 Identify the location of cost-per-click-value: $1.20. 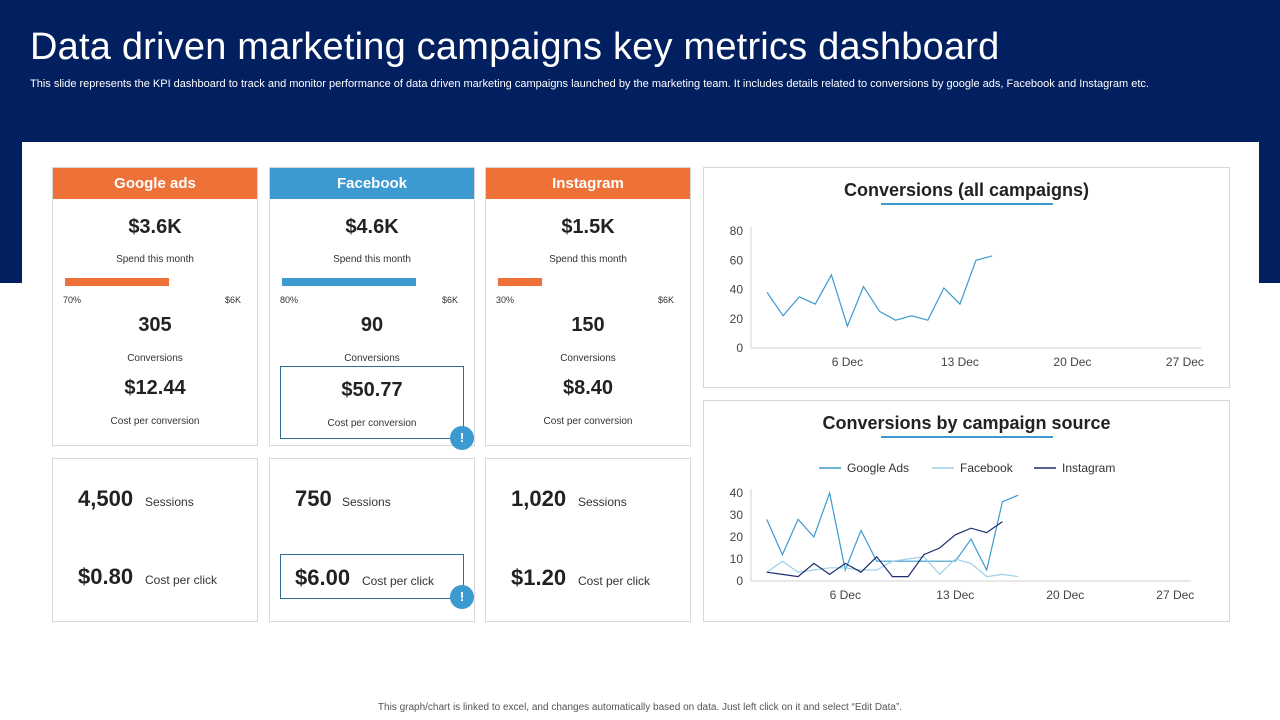
(539, 577).